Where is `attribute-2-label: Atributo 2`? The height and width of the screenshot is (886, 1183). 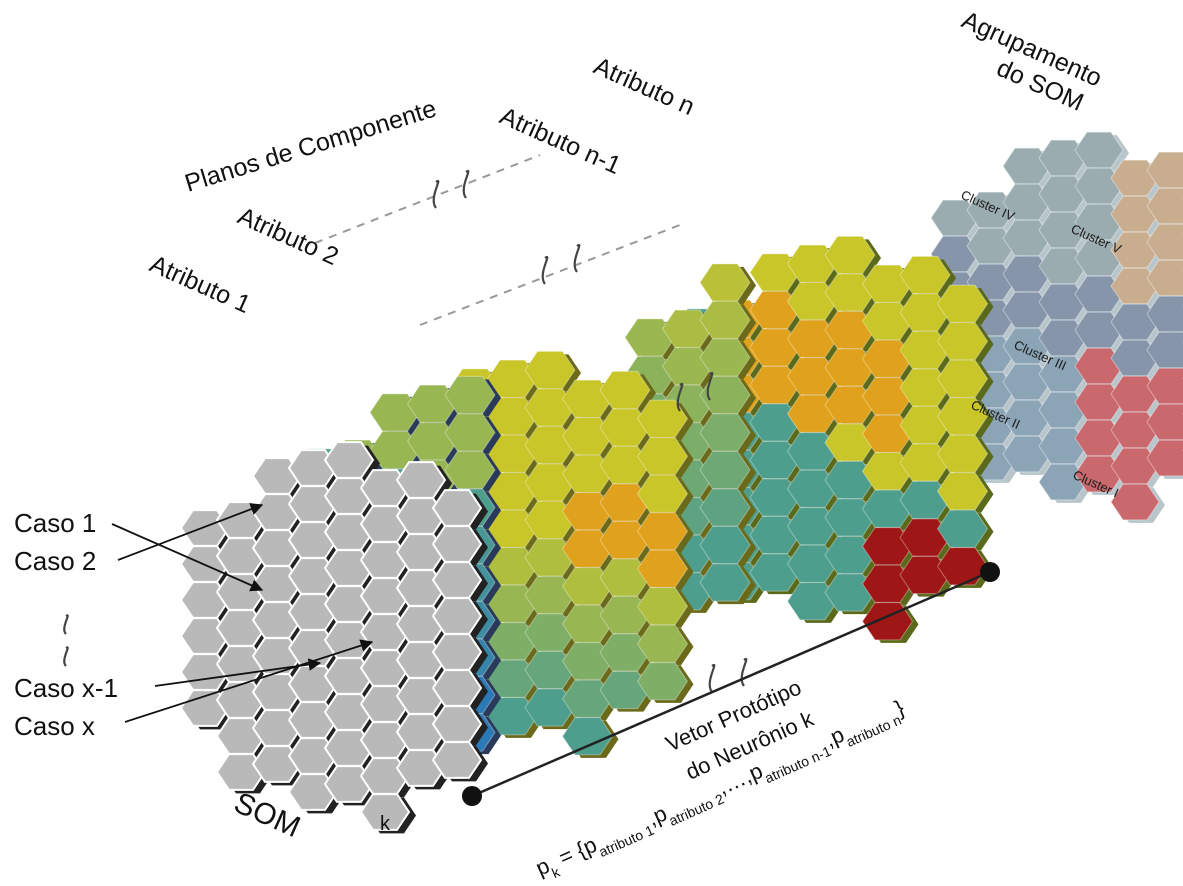 attribute-2-label: Atributo 2 is located at coordinates (288, 236).